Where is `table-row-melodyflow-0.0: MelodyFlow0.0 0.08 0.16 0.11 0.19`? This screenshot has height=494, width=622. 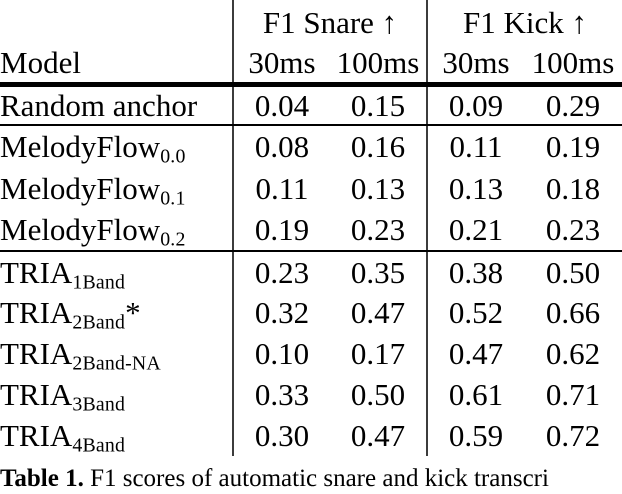 table-row-melodyflow-0.0: MelodyFlow0.0 0.08 0.16 0.11 0.19 is located at coordinates (311, 146).